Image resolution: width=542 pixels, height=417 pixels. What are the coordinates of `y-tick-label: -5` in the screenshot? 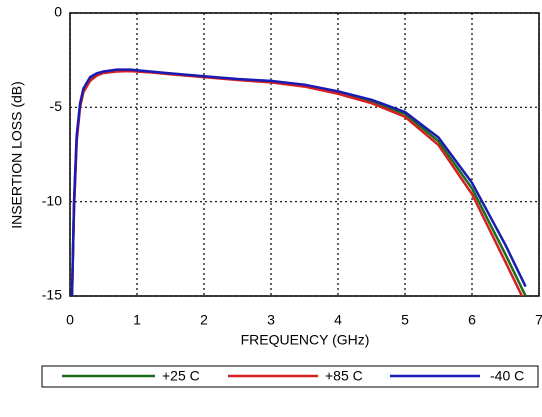 It's located at (56, 106).